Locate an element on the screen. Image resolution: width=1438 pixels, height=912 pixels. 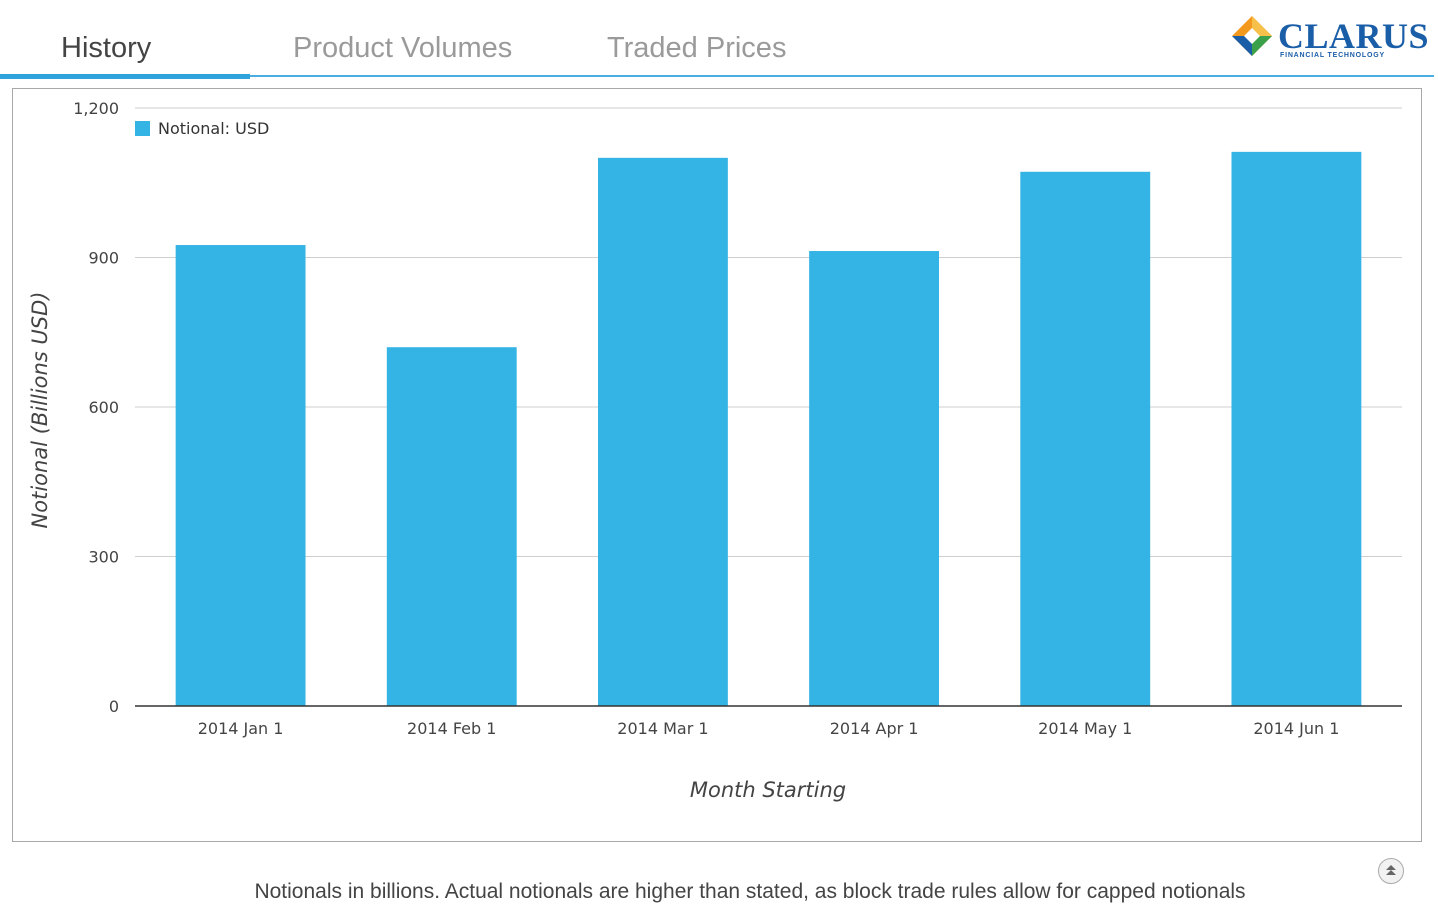
x-tick-label: 2014 Mar 1 is located at coordinates (662, 728).